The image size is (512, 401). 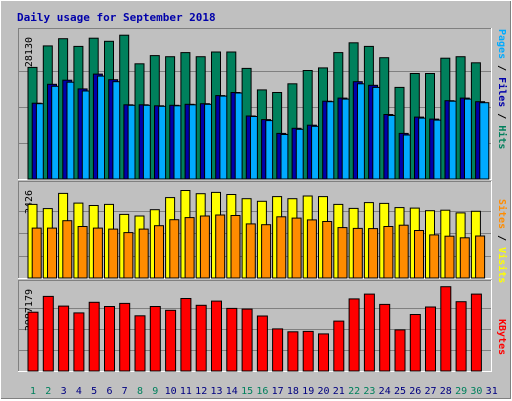 I want to click on x-tick-label-day-10: 10, so click(x=171, y=391).